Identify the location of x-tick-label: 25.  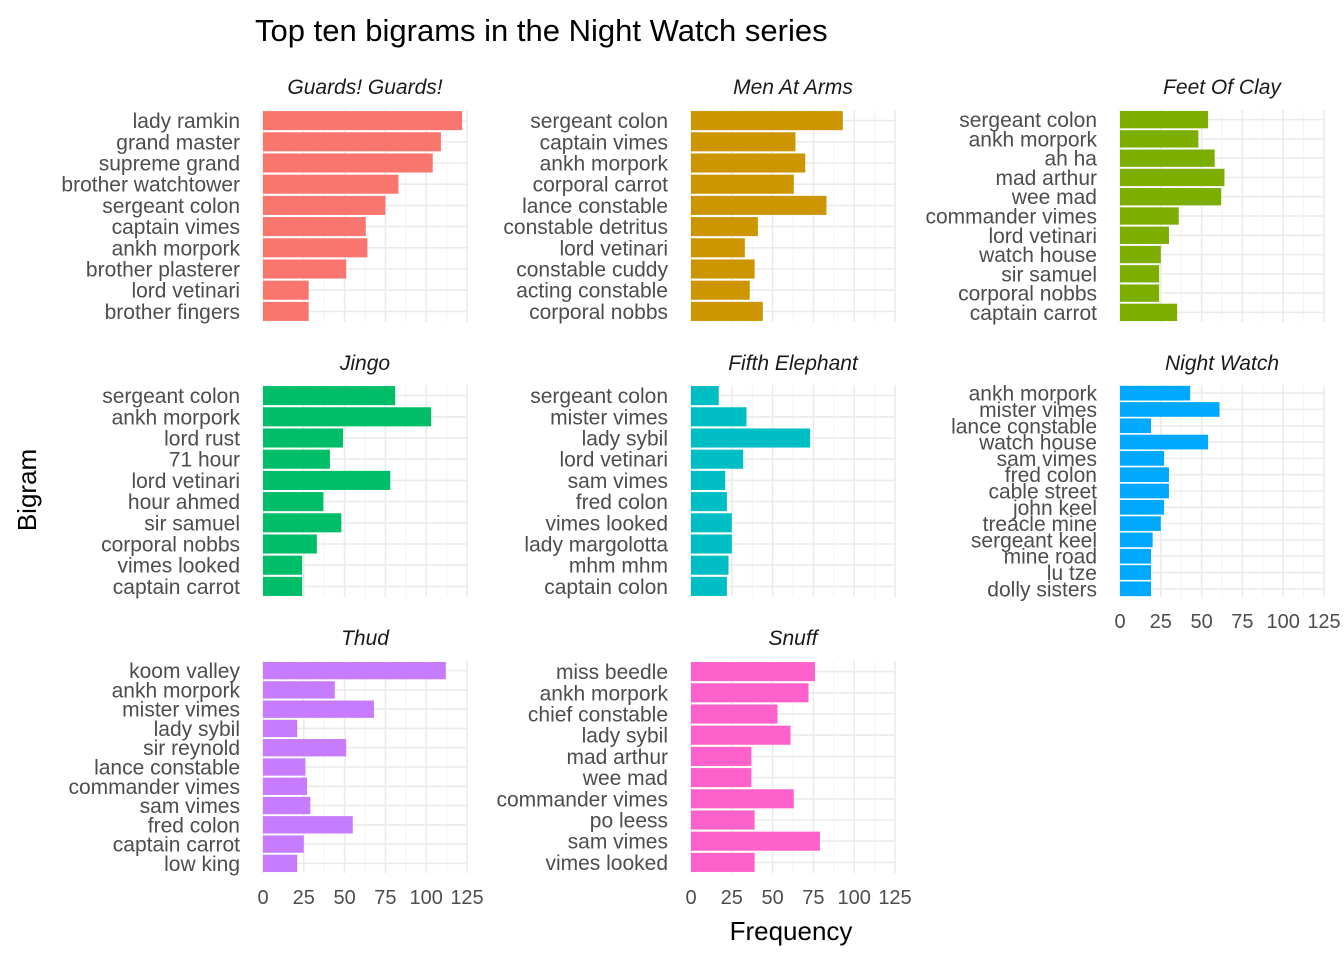
(732, 898).